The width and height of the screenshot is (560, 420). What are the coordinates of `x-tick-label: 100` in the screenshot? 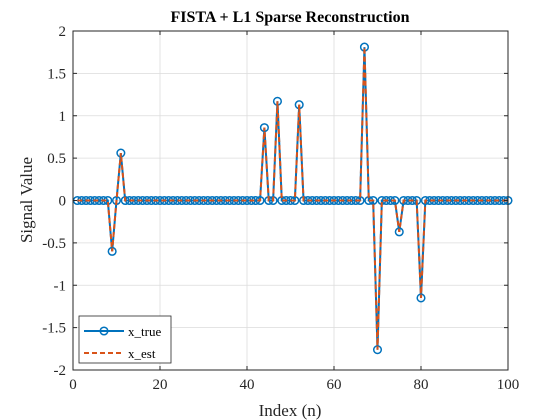 It's located at (508, 385).